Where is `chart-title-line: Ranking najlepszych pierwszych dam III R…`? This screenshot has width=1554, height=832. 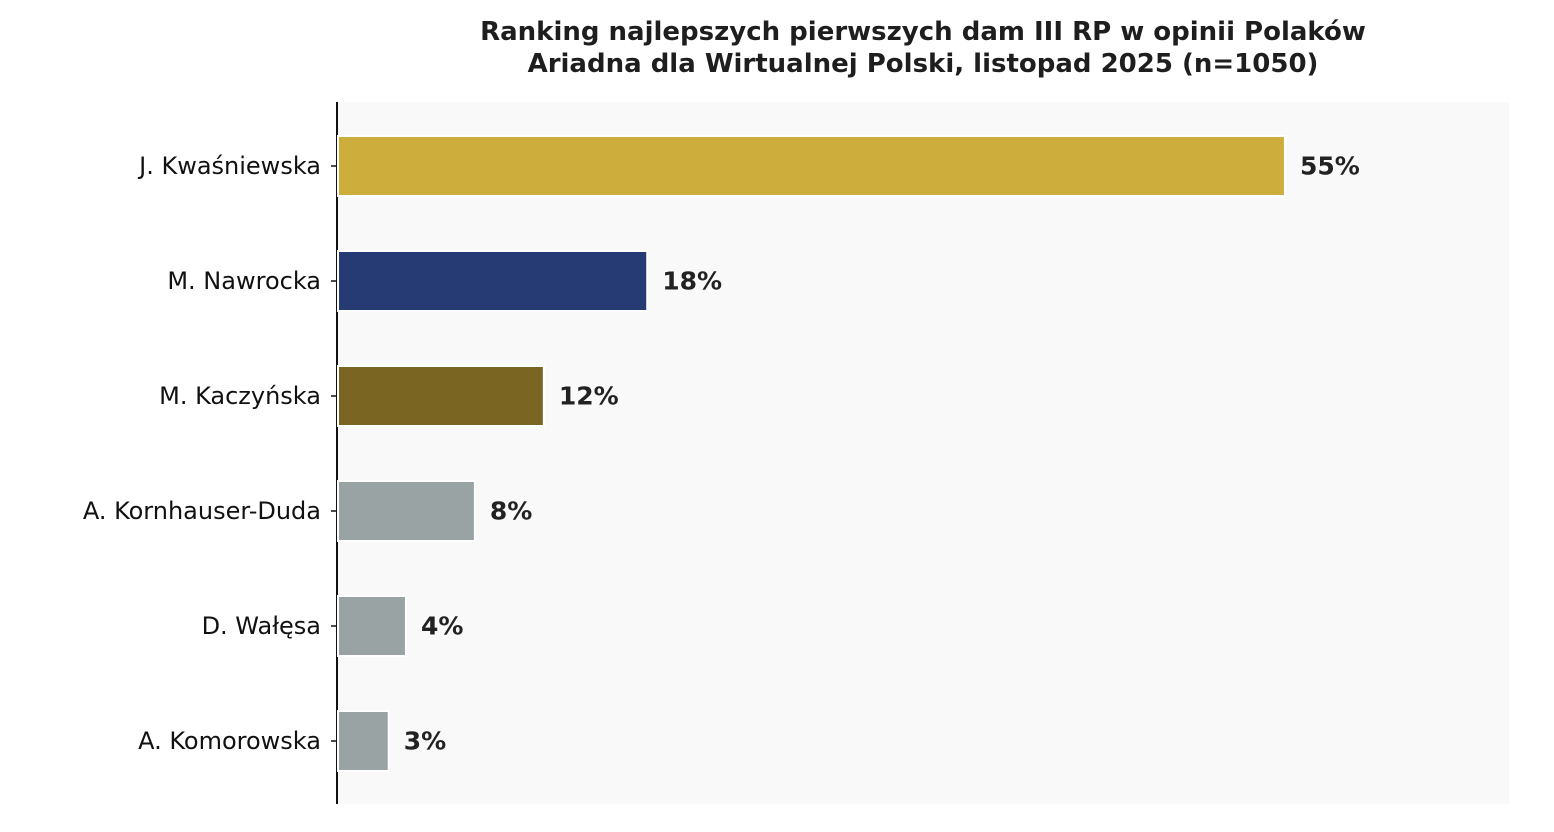 chart-title-line: Ranking najlepszych pierwszych dam III R… is located at coordinates (923, 32).